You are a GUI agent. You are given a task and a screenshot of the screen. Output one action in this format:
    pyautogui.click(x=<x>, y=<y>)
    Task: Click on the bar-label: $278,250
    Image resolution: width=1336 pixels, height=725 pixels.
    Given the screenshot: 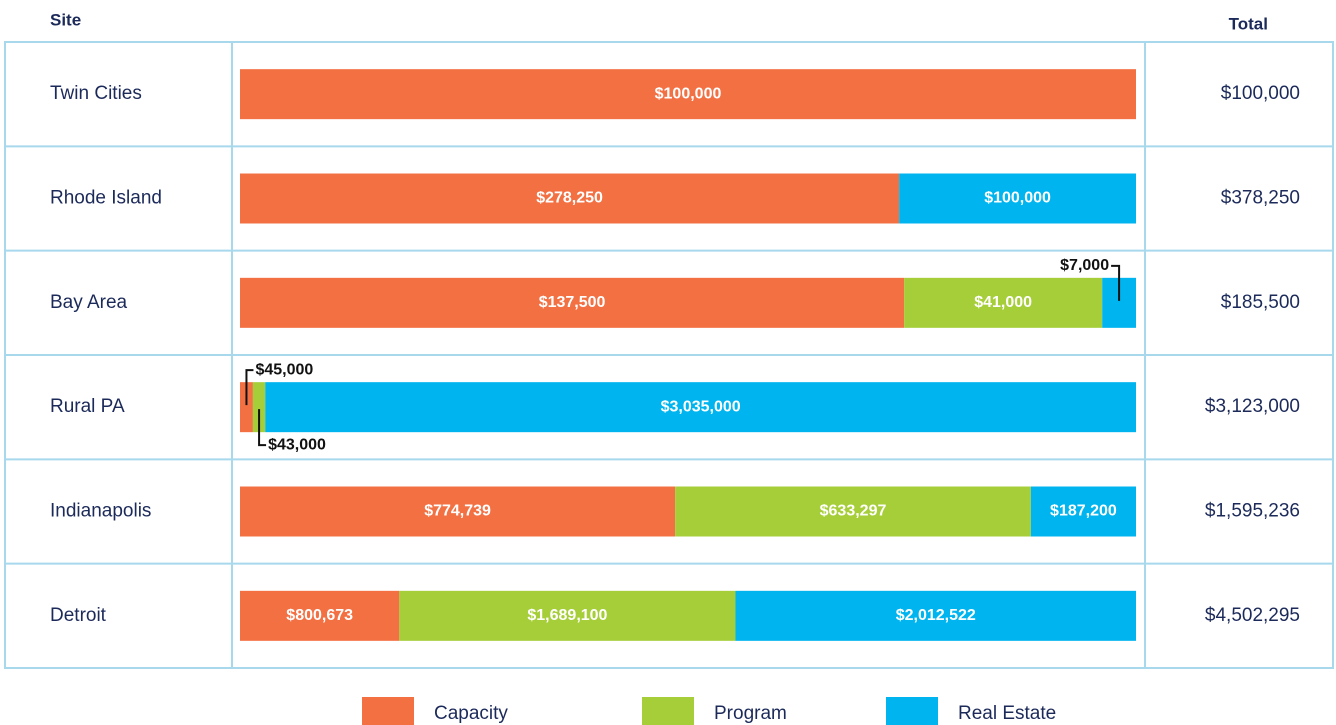 What is the action you would take?
    pyautogui.click(x=569, y=198)
    